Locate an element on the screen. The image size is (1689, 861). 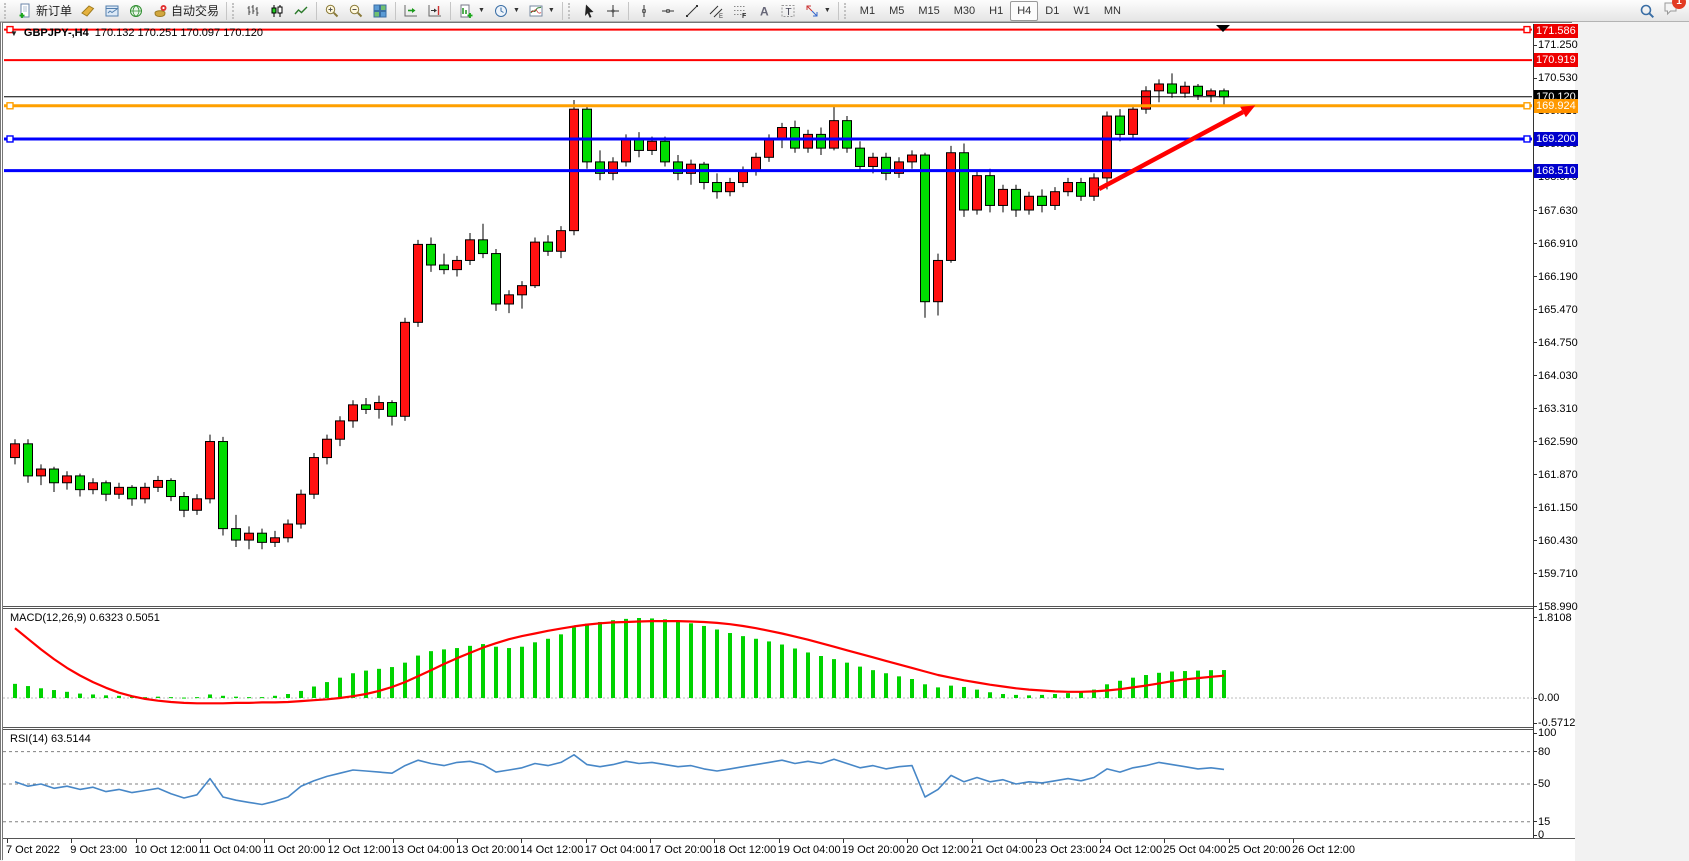
periods-button: ▼ is located at coordinates (506, 11).